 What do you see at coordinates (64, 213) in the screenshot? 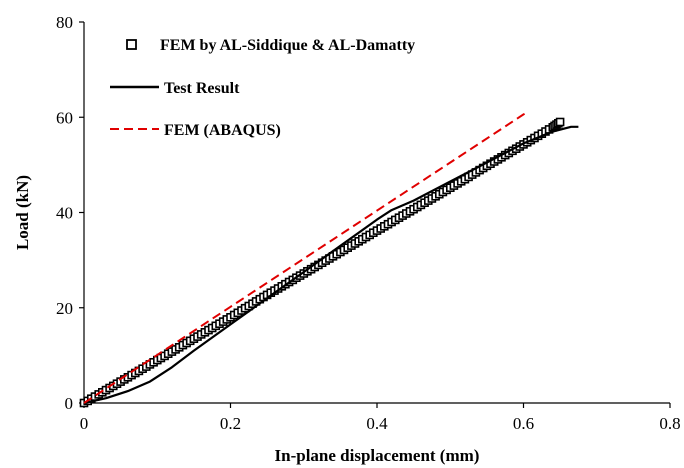
I see `y-tick-label: 40` at bounding box center [64, 213].